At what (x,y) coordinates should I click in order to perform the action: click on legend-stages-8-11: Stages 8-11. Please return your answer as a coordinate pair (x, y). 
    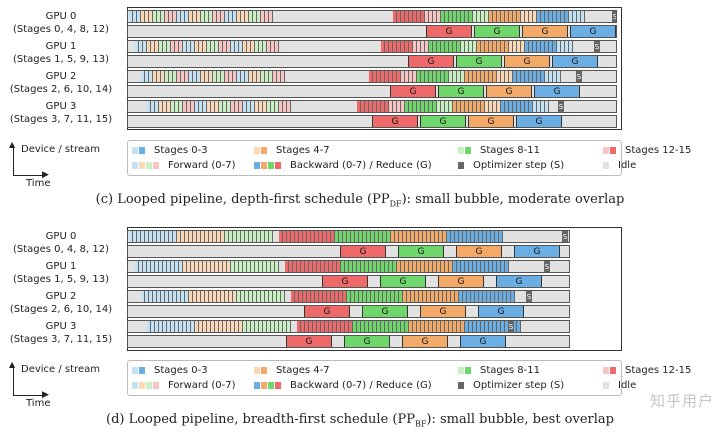
    Looking at the image, I should click on (499, 371).